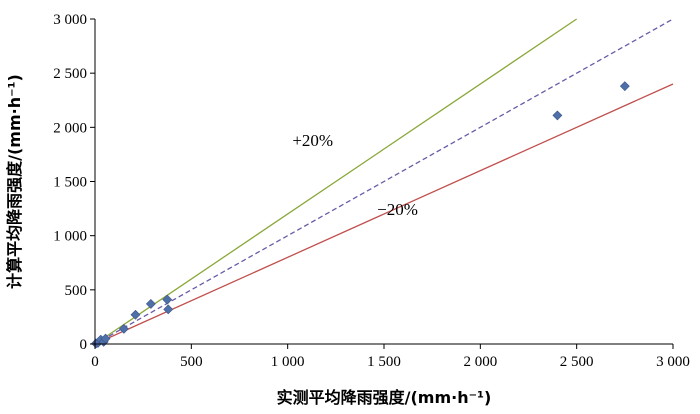  What do you see at coordinates (84, 345) in the screenshot?
I see `y-tick-label: 0` at bounding box center [84, 345].